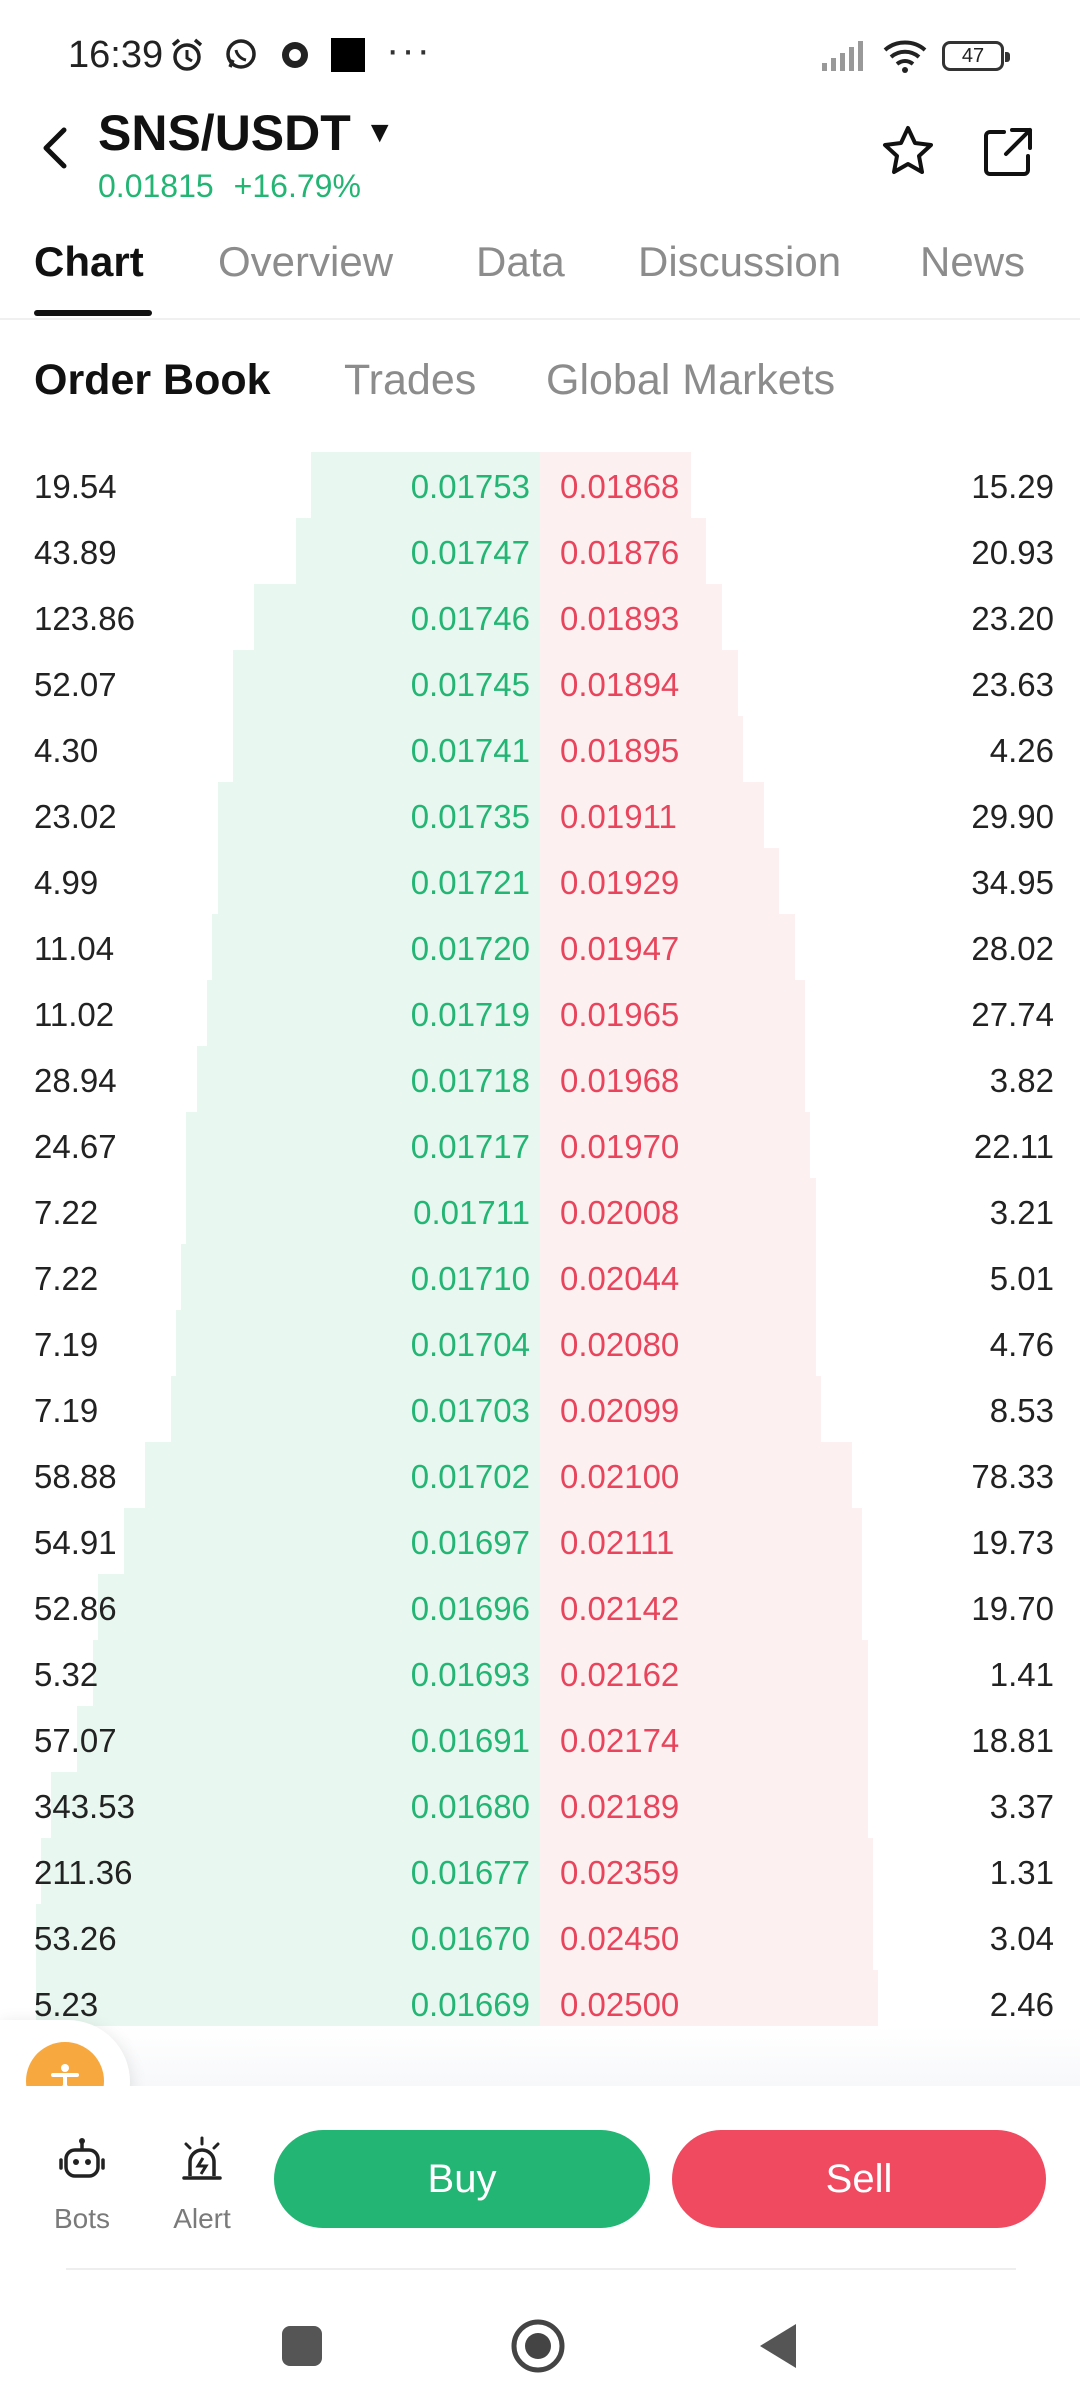 The image size is (1080, 2400). What do you see at coordinates (1021, 1806) in the screenshot?
I see `ask-quantity: 3.37` at bounding box center [1021, 1806].